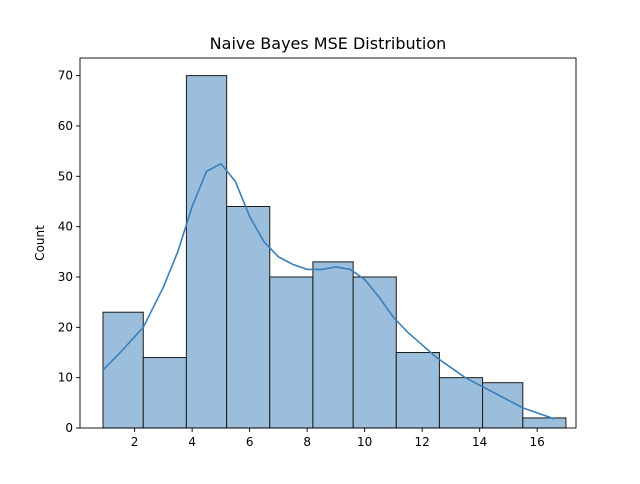  I want to click on x-tick-label: 14, so click(479, 442).